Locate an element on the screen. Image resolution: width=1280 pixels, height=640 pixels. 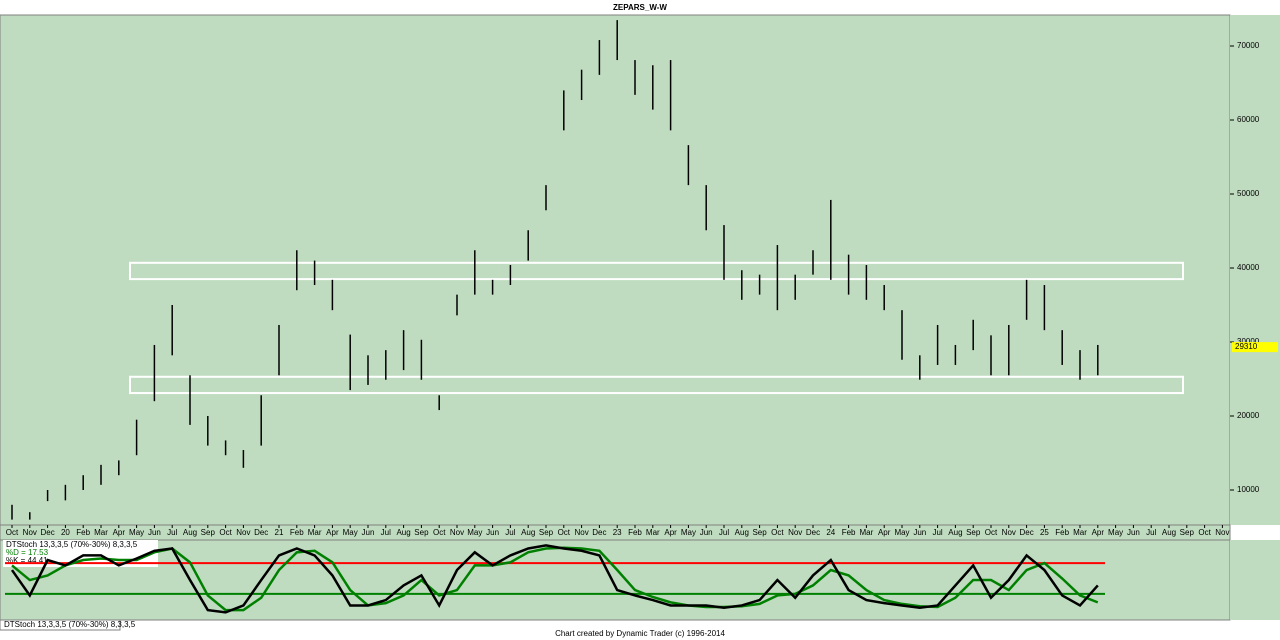
last-price-box is located at coordinates (1255, 347).